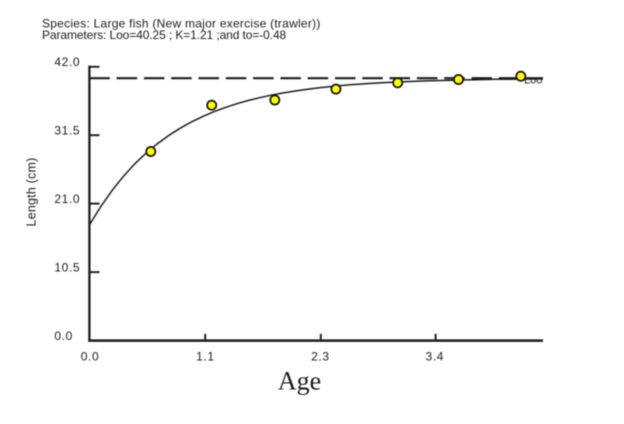 This screenshot has width=624, height=424. Describe the element at coordinates (299, 381) in the screenshot. I see `svg-text: Age` at that location.